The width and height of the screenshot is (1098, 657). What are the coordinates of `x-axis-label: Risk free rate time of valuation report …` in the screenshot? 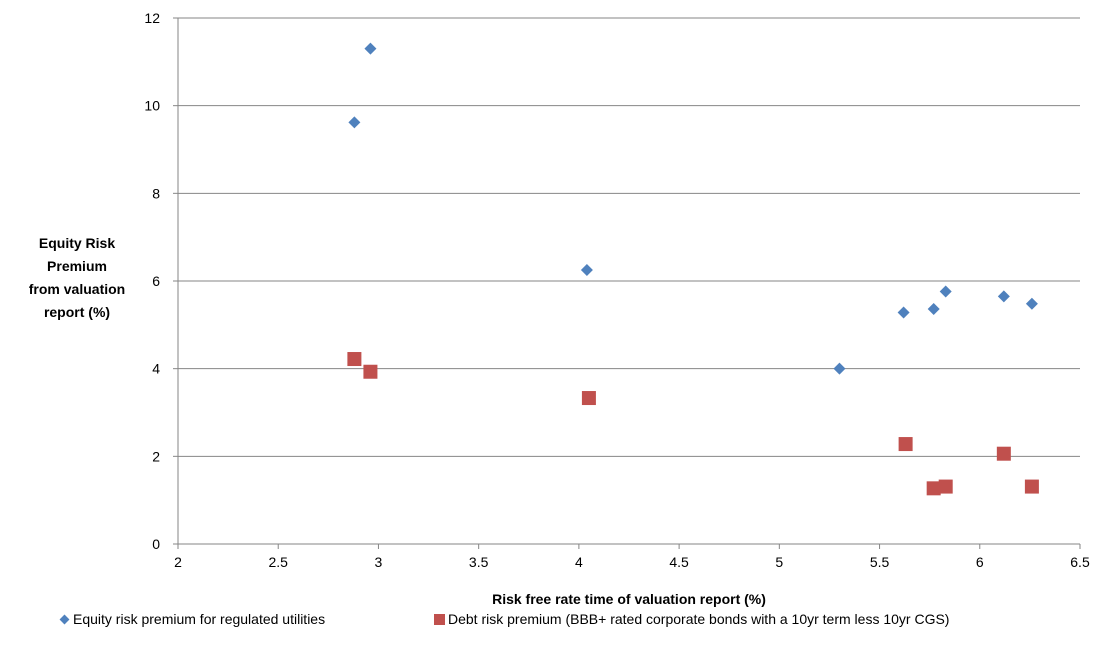 It's located at (629, 599).